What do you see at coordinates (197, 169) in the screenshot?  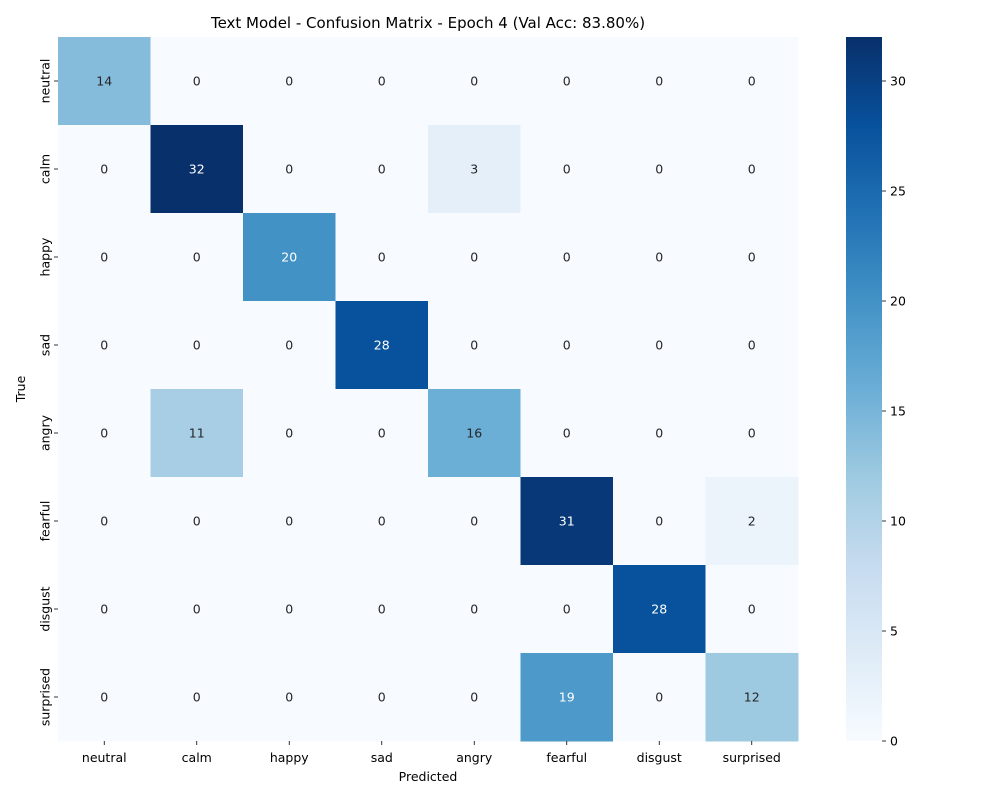 I see `heatmap-cell-label: 32` at bounding box center [197, 169].